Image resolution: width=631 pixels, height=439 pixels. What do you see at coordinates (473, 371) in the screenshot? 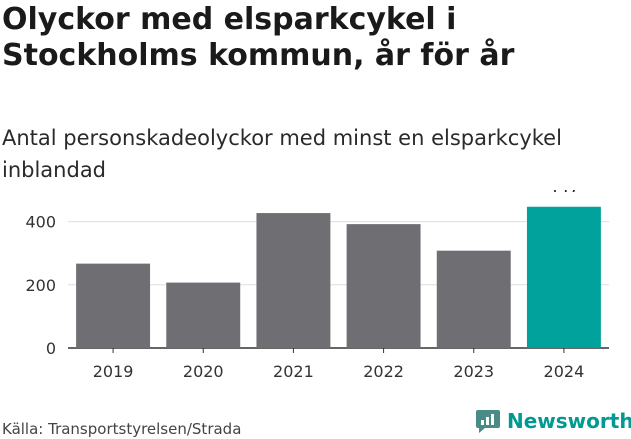
I see `x-tick-label: 2023` at bounding box center [473, 371].